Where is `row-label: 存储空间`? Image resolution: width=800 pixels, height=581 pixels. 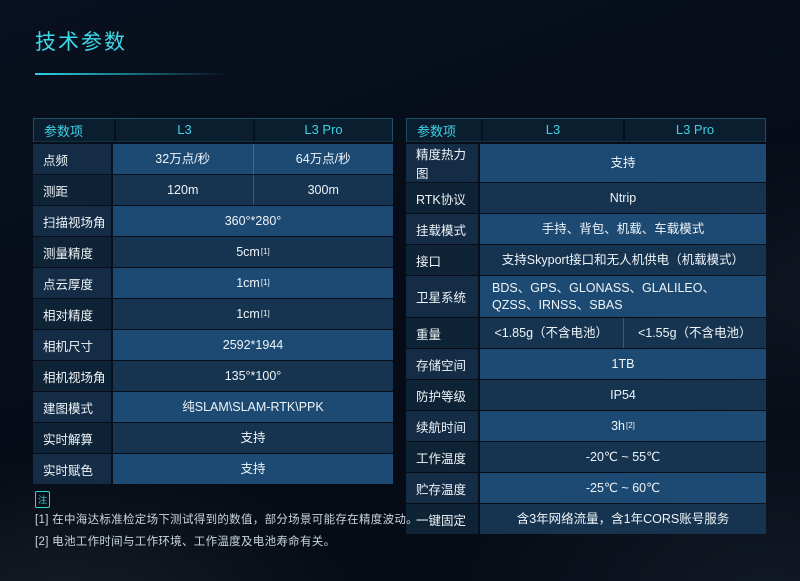
row-label: 存储空间 is located at coordinates (443, 364).